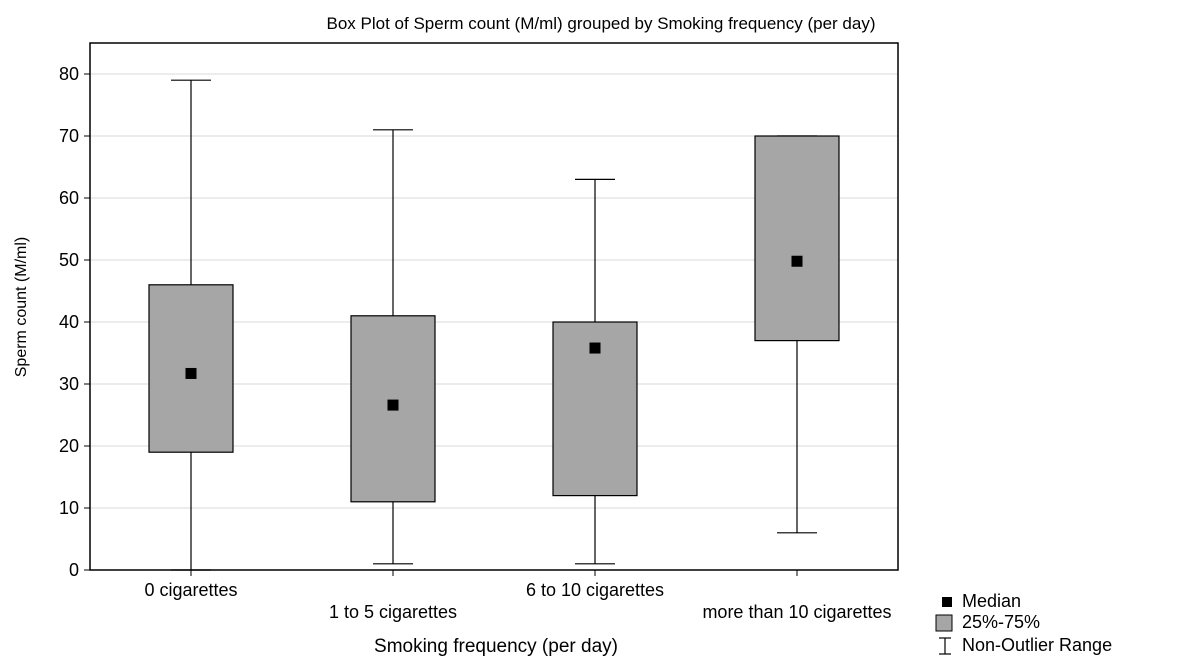 This screenshot has width=1179, height=662. What do you see at coordinates (496, 646) in the screenshot?
I see `x-axis-label: Smoking frequency (per day)` at bounding box center [496, 646].